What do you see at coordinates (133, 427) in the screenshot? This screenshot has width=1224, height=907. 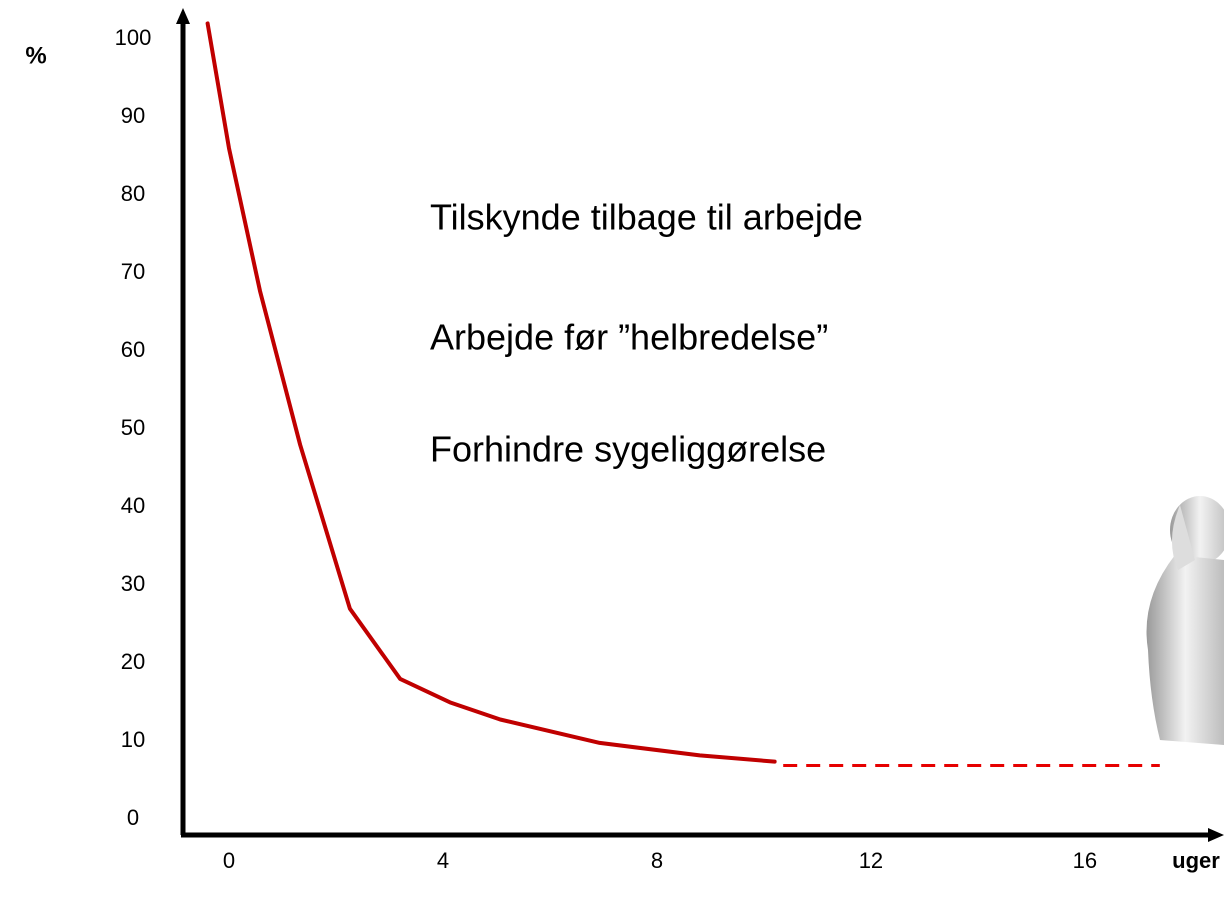 I see `y-tick-label: 50` at bounding box center [133, 427].